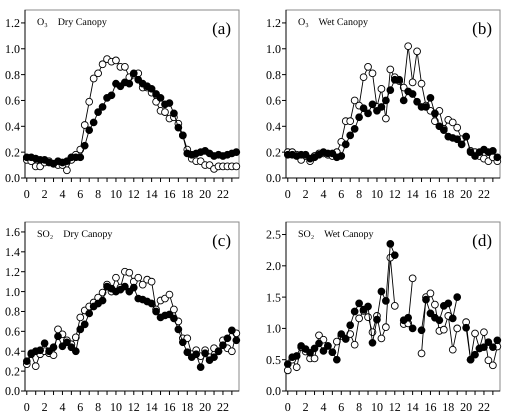 This screenshot has height=419, width=508. Describe the element at coordinates (273, 266) in the screenshot. I see `y-tick-label: 2.0` at that location.